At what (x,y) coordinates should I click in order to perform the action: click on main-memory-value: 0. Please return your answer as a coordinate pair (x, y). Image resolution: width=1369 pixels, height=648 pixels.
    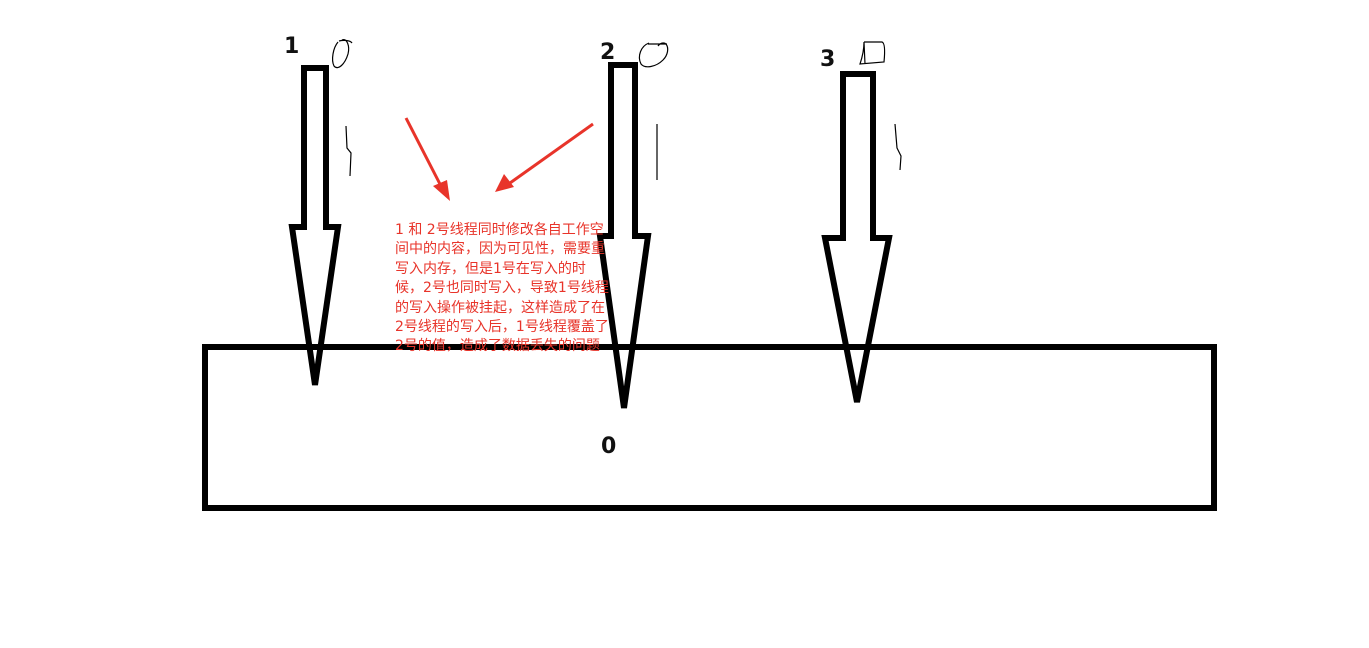
    Looking at the image, I should click on (609, 446).